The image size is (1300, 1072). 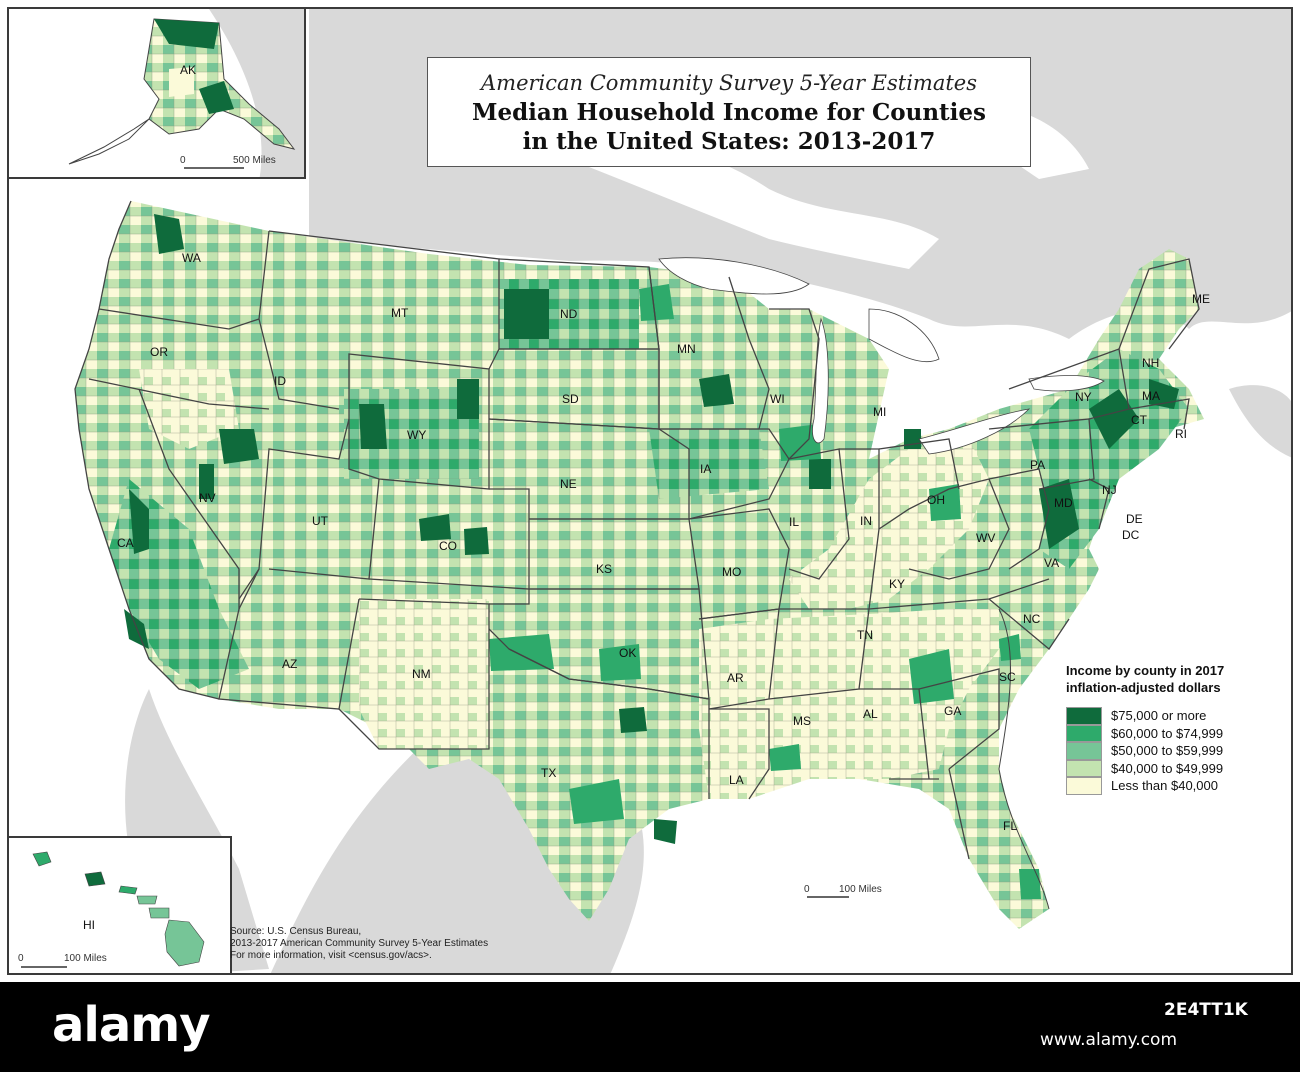 I want to click on state-label-nh: NH, so click(x=1151, y=363).